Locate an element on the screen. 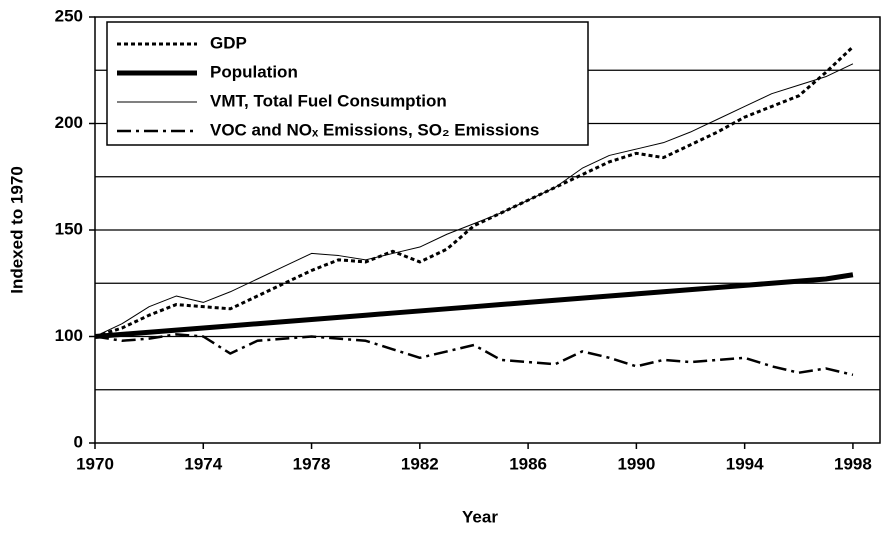 This screenshot has width=883, height=534. x-axis-label: Year is located at coordinates (480, 516).